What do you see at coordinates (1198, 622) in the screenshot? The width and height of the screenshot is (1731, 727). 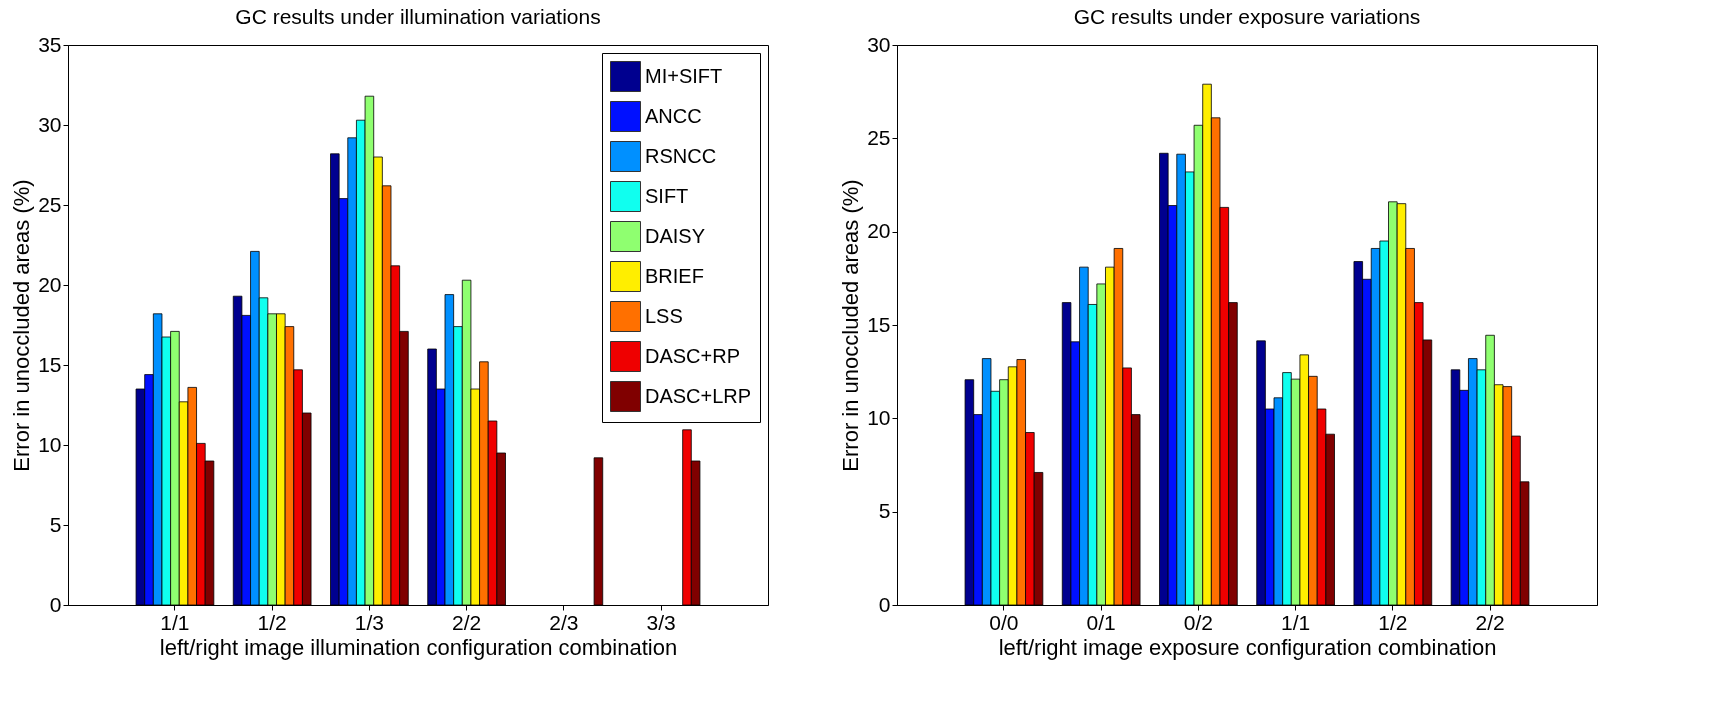 I see `x-tick-label: 0/2` at bounding box center [1198, 622].